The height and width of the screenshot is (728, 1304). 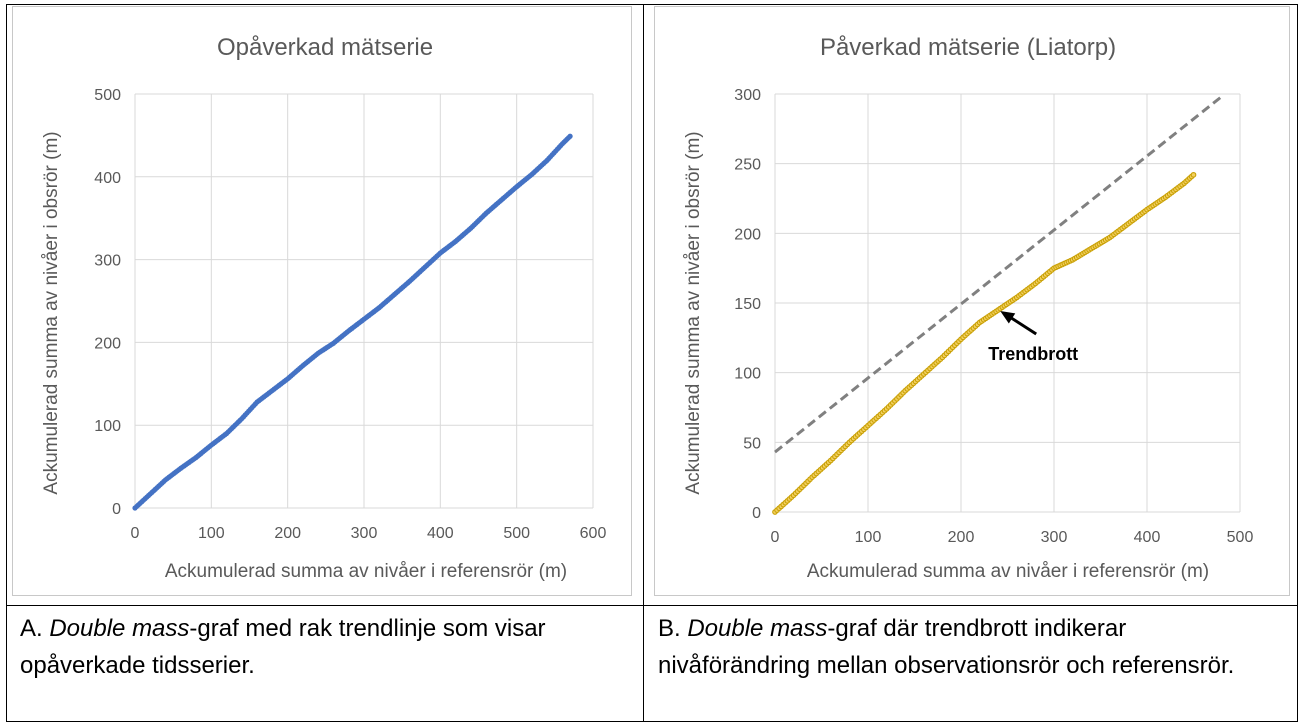 I want to click on chart-a-y-axis-label: Ackumulerad summa av nivåer i obsrör (m), so click(x=51, y=312).